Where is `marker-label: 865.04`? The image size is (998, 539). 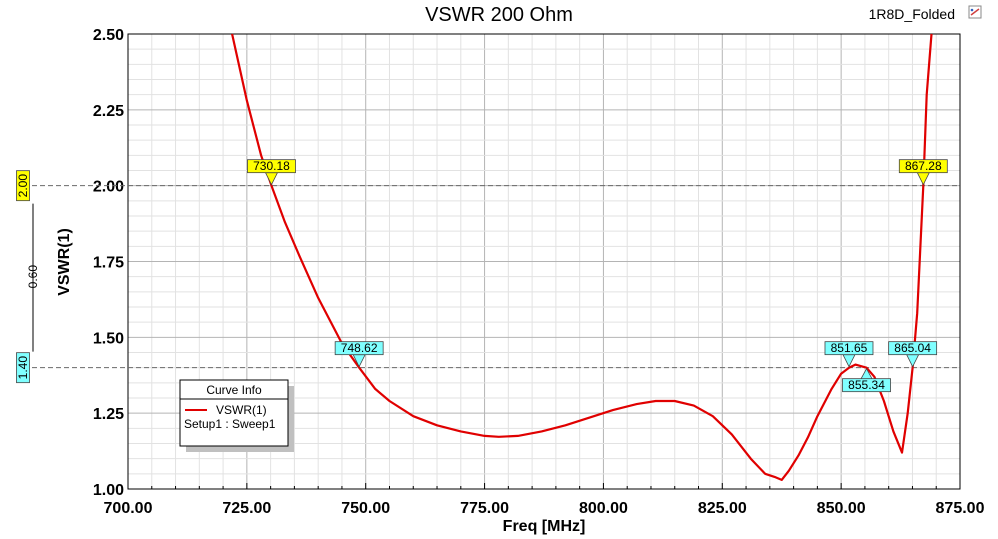 marker-label: 865.04 is located at coordinates (912, 348).